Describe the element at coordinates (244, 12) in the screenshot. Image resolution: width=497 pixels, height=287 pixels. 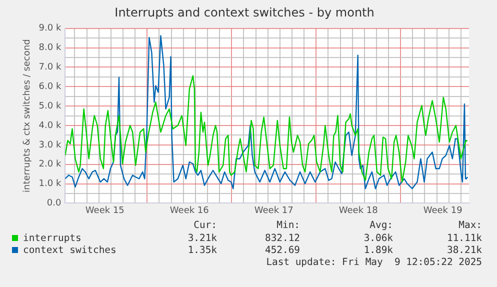
I see `chart-title: Interrupts and context switches - by month` at that location.